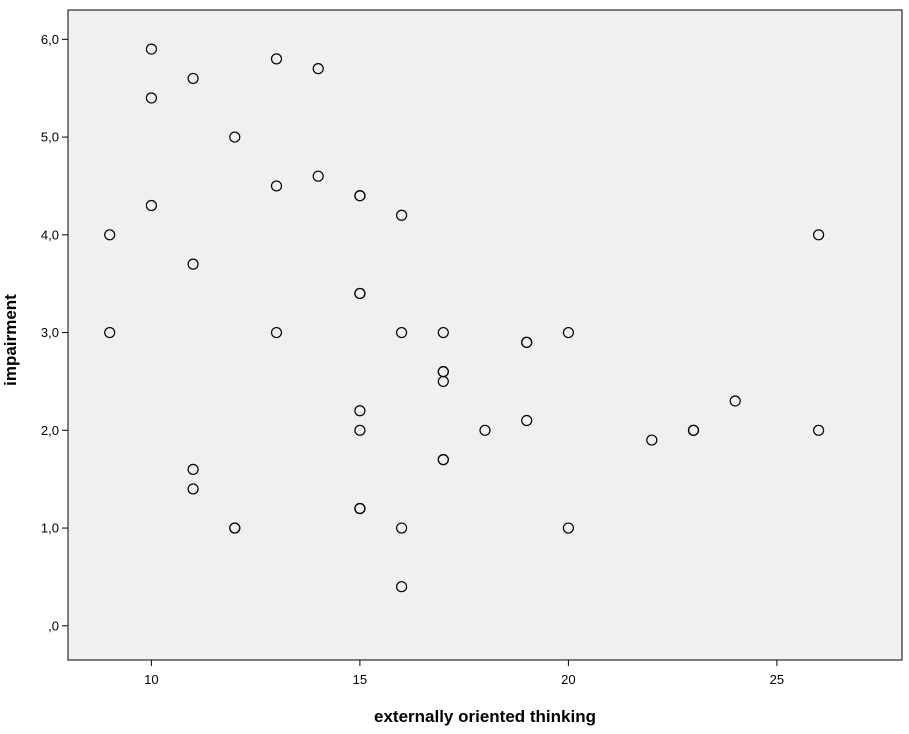  I want to click on y-axis-title: impairment, so click(10, 340).